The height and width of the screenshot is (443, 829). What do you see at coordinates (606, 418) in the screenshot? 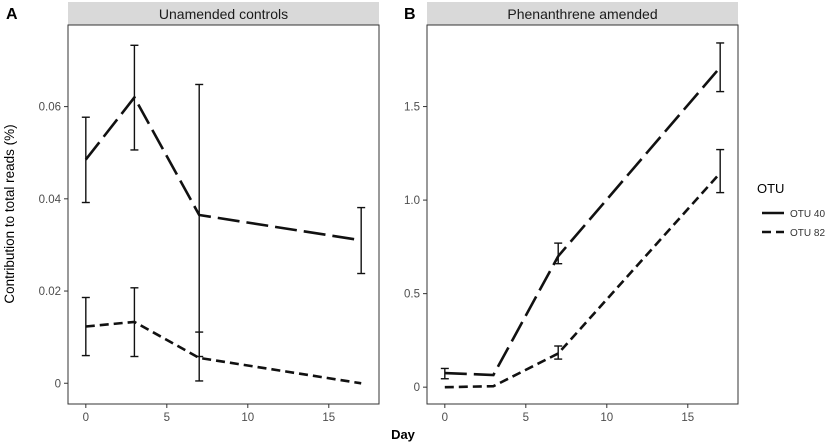
I see `panel-b-x-tick-label: 10` at bounding box center [606, 418].